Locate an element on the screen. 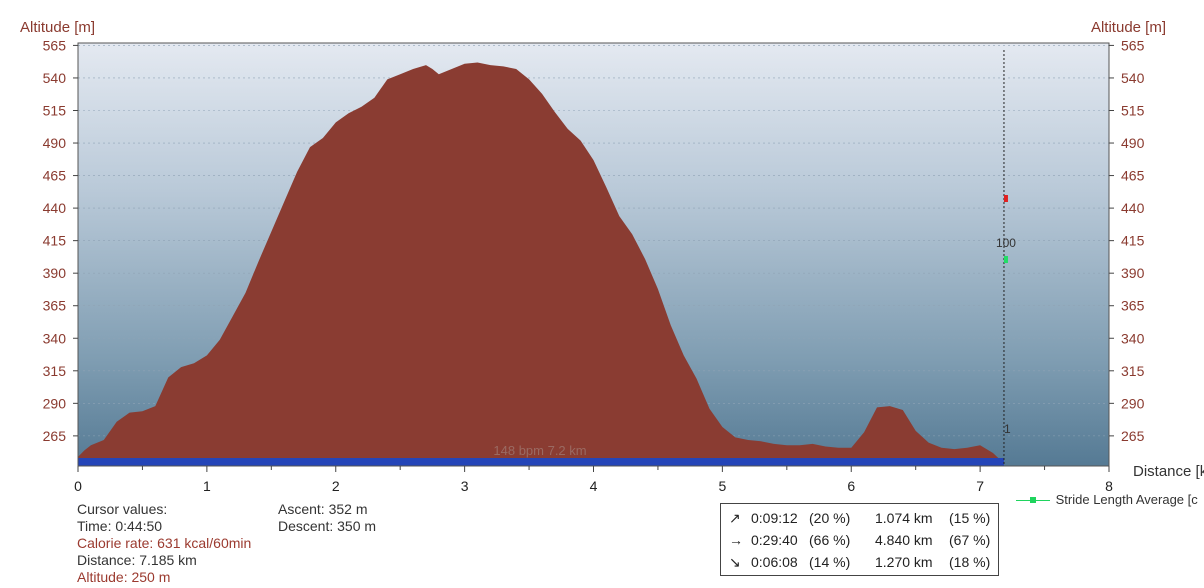 The width and height of the screenshot is (1204, 588). x-tick-label: 1 is located at coordinates (207, 486).